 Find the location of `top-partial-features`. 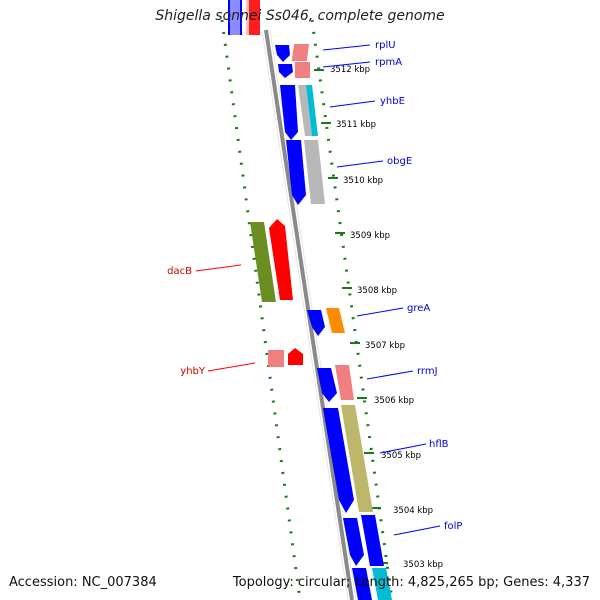

top-partial-features is located at coordinates (244, 17).